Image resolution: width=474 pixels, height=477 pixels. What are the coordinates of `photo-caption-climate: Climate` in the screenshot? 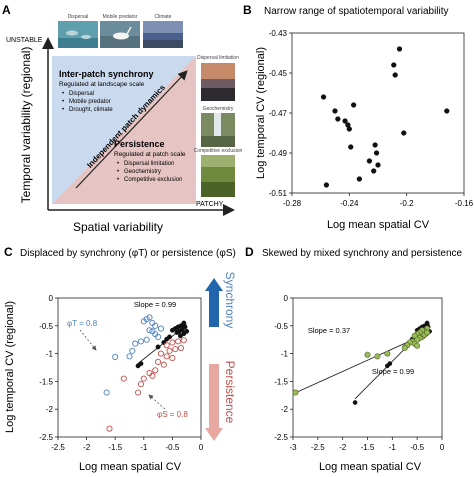 It's located at (163, 17).